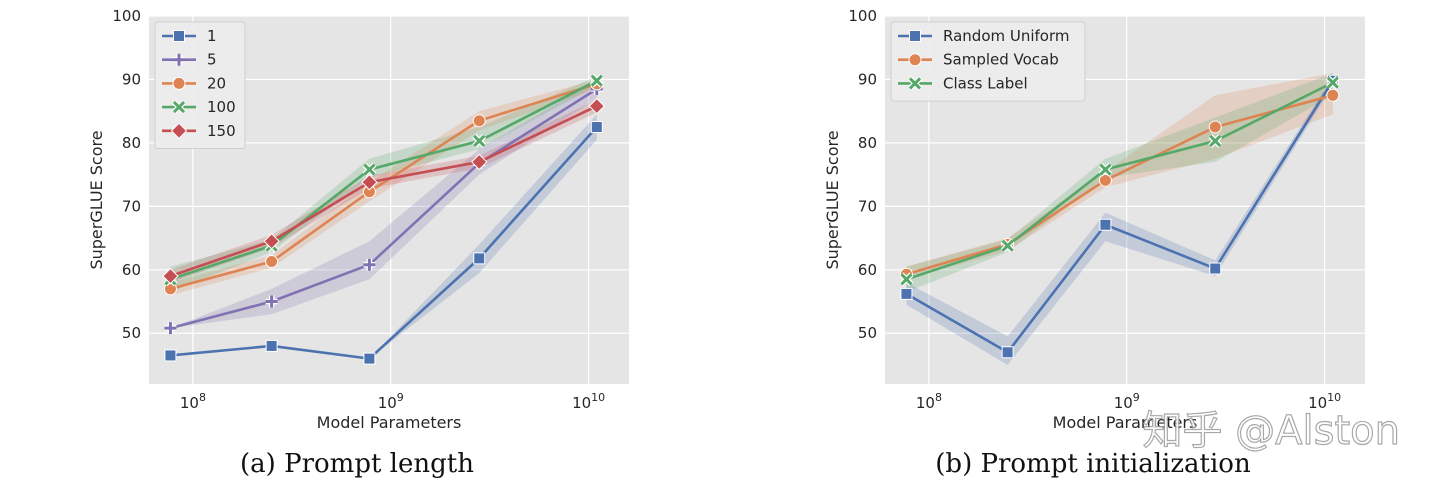 The height and width of the screenshot is (488, 1440). What do you see at coordinates (1006, 36) in the screenshot?
I see `legend-label: Random Uniform` at bounding box center [1006, 36].